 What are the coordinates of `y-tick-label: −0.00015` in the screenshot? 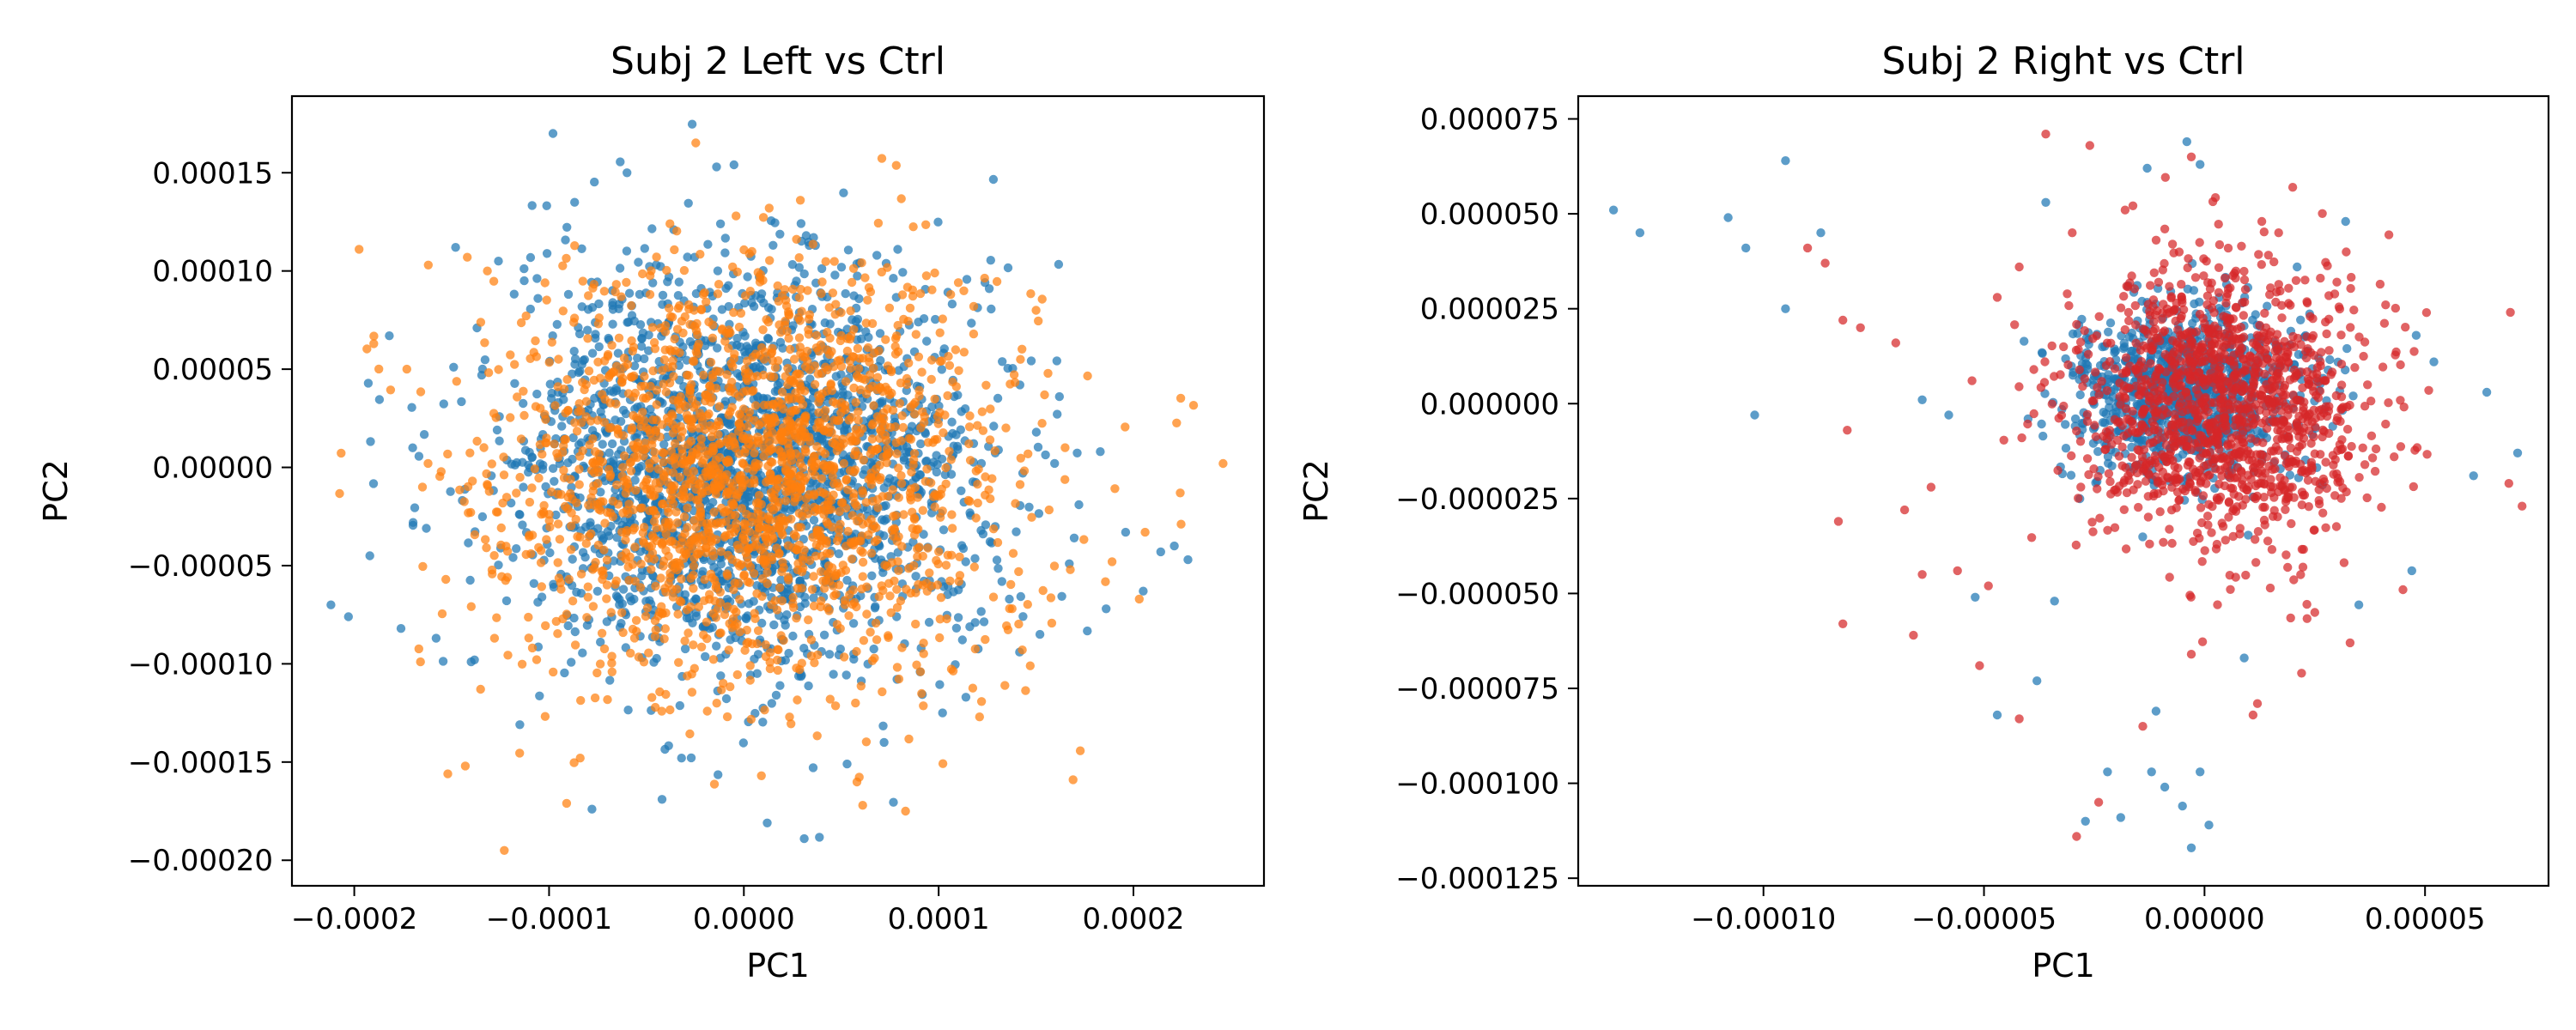 It's located at (201, 763).